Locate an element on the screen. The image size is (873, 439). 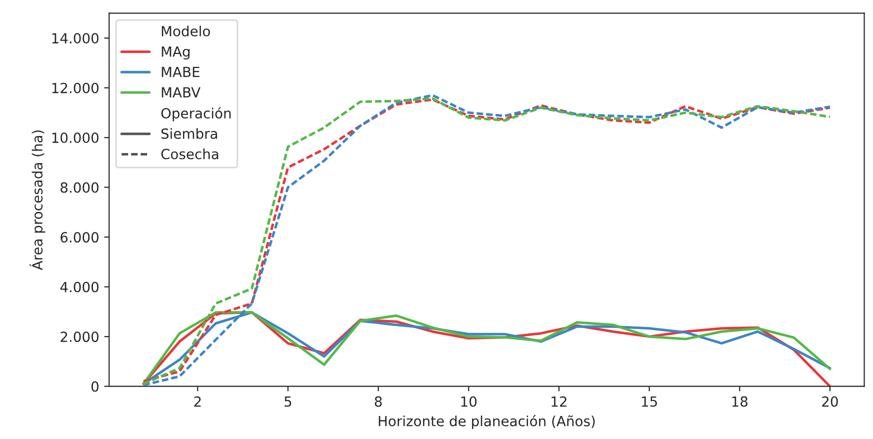
legend-label: MABV is located at coordinates (181, 92).